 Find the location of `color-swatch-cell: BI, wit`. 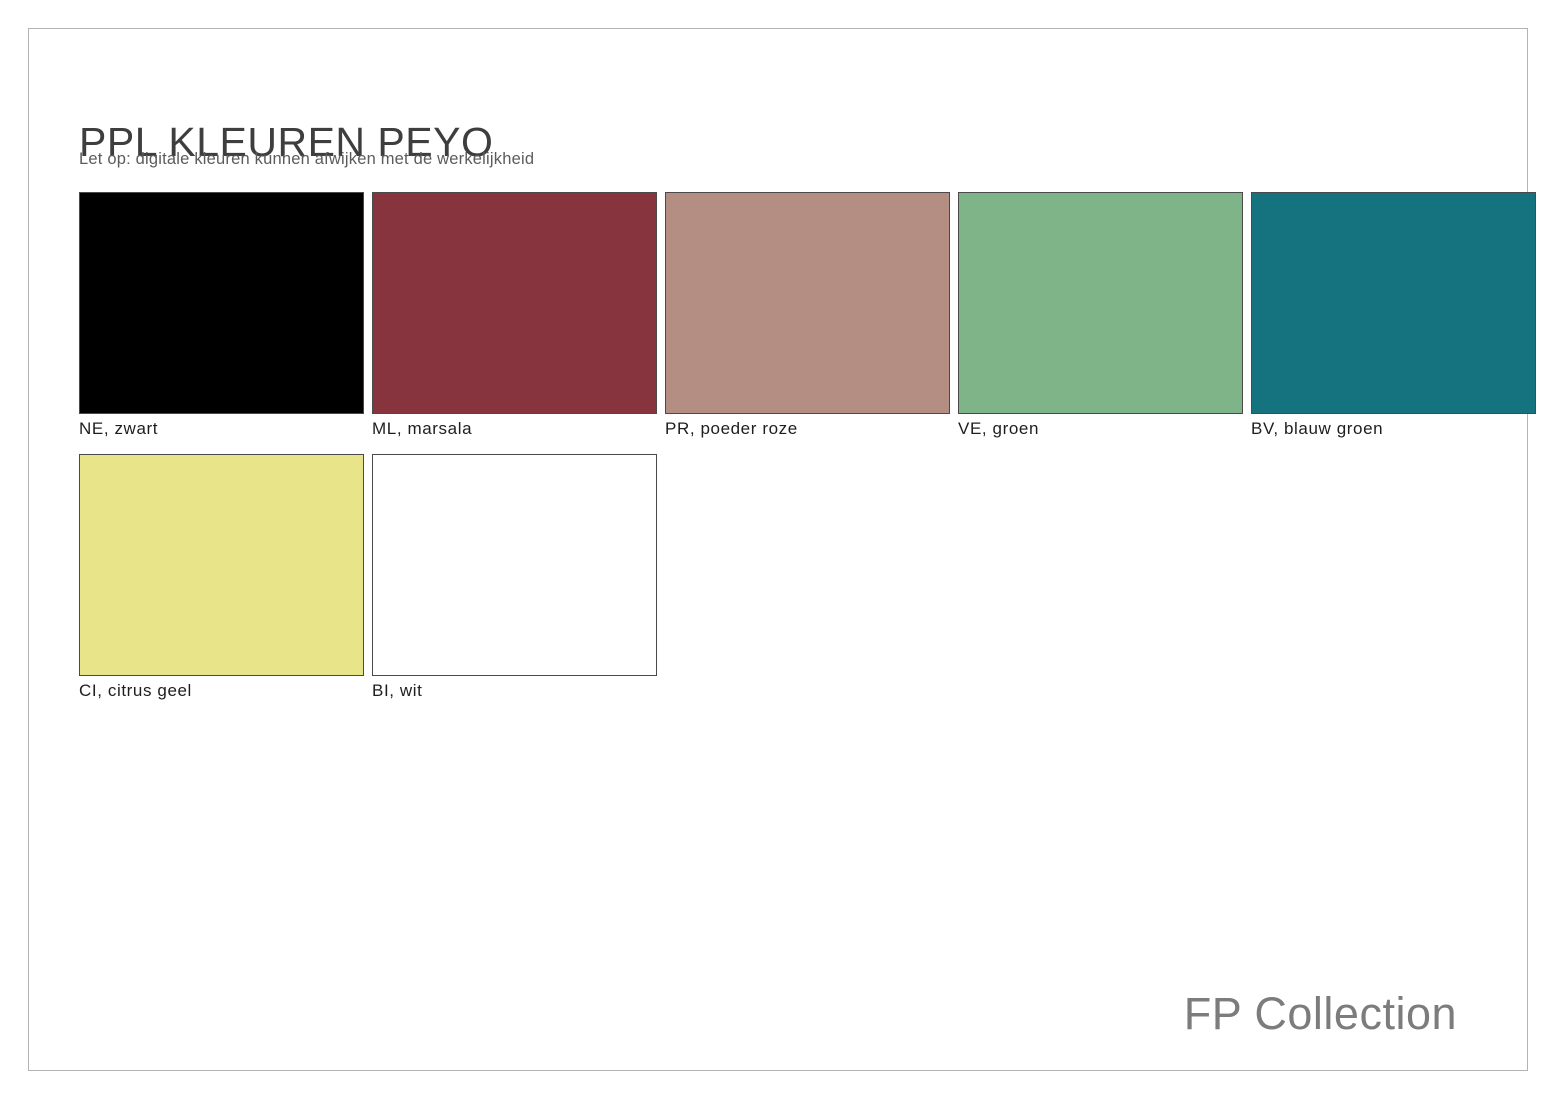

color-swatch-cell: BI, wit is located at coordinates (514, 577).